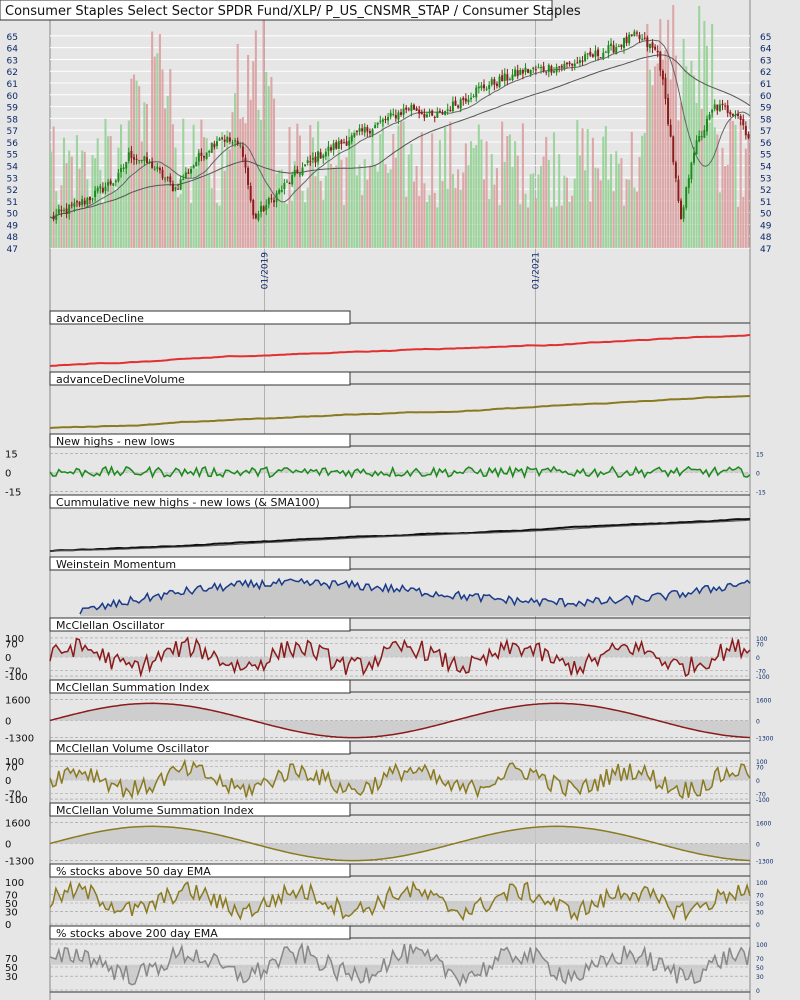 The width and height of the screenshot is (800, 1000). I want to click on price-axis-tick-left: 56, so click(13, 144).